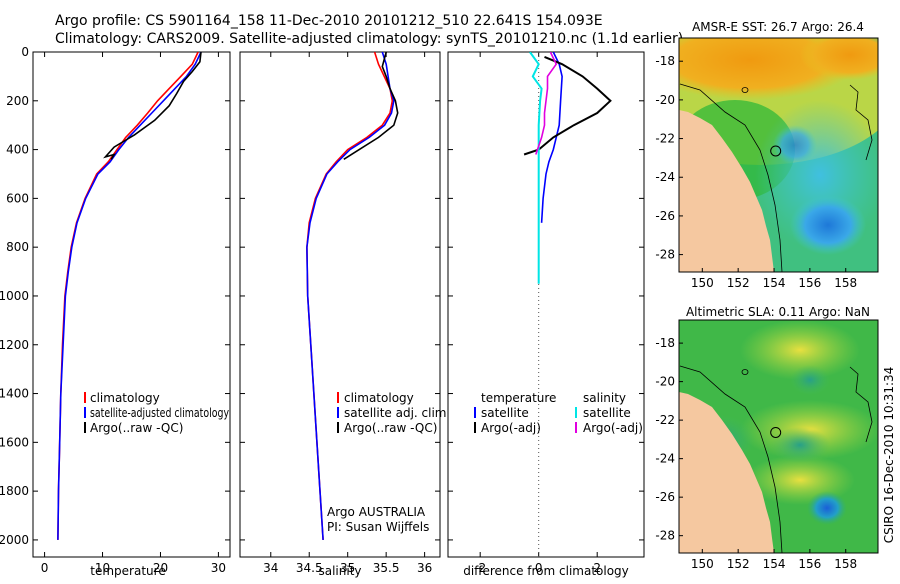 This screenshot has height=584, width=900. Describe the element at coordinates (14, 540) in the screenshot. I see `temp-ytick-label: 2000` at that location.